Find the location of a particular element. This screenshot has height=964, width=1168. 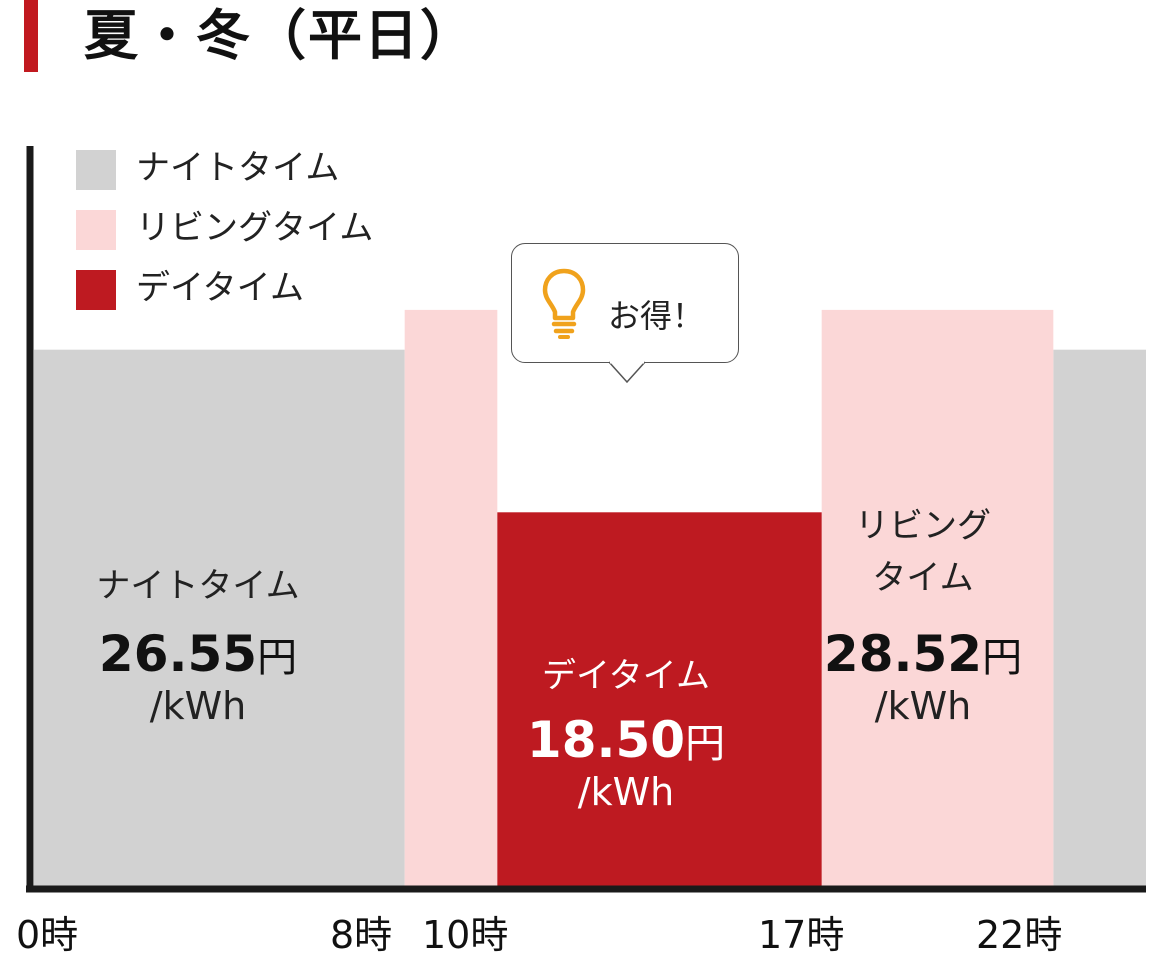

x-tick-17: 17時 is located at coordinates (801, 935).